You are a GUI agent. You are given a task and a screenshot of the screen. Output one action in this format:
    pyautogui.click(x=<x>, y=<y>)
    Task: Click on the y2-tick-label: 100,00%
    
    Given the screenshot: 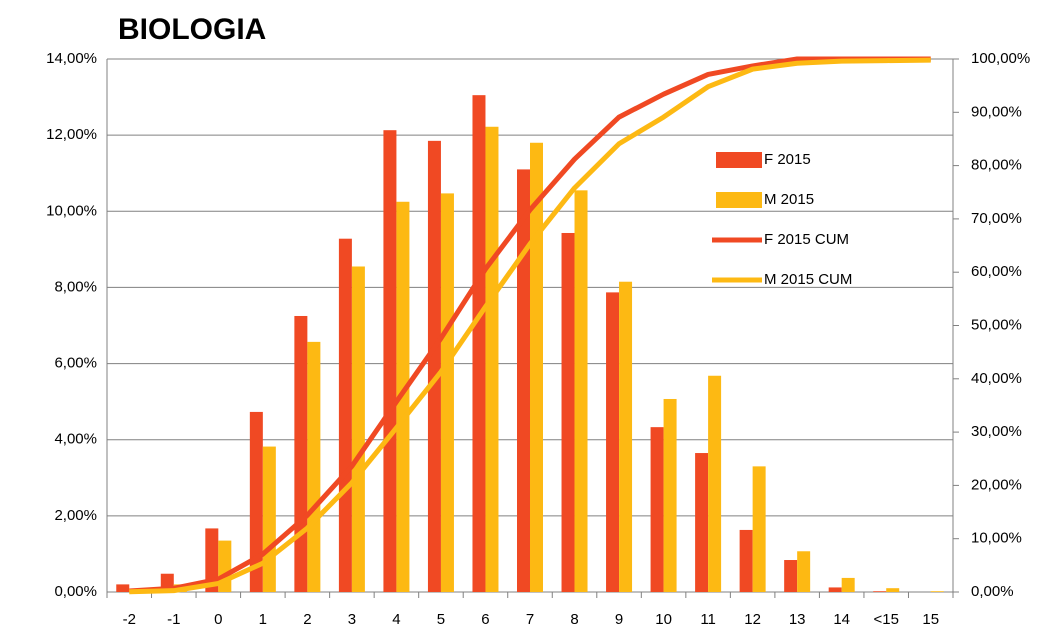 What is the action you would take?
    pyautogui.click(x=1000, y=58)
    